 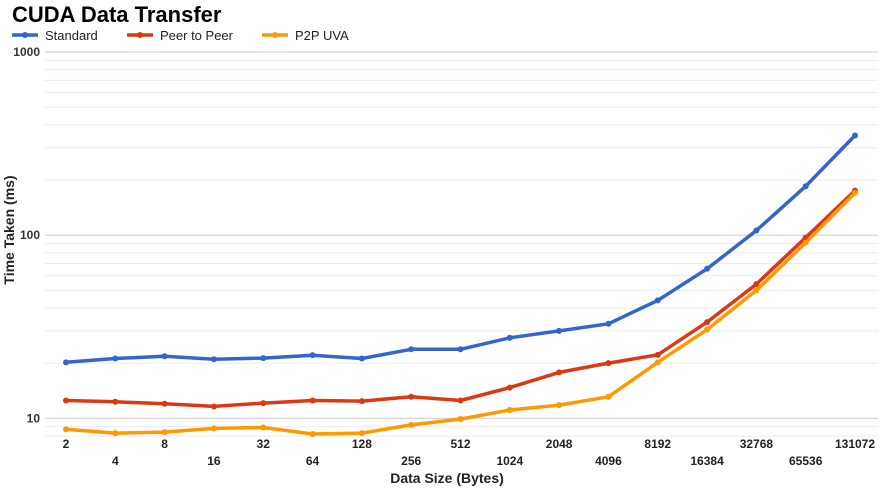 I want to click on chart-title: CUDA Data Transfer, so click(x=117, y=14).